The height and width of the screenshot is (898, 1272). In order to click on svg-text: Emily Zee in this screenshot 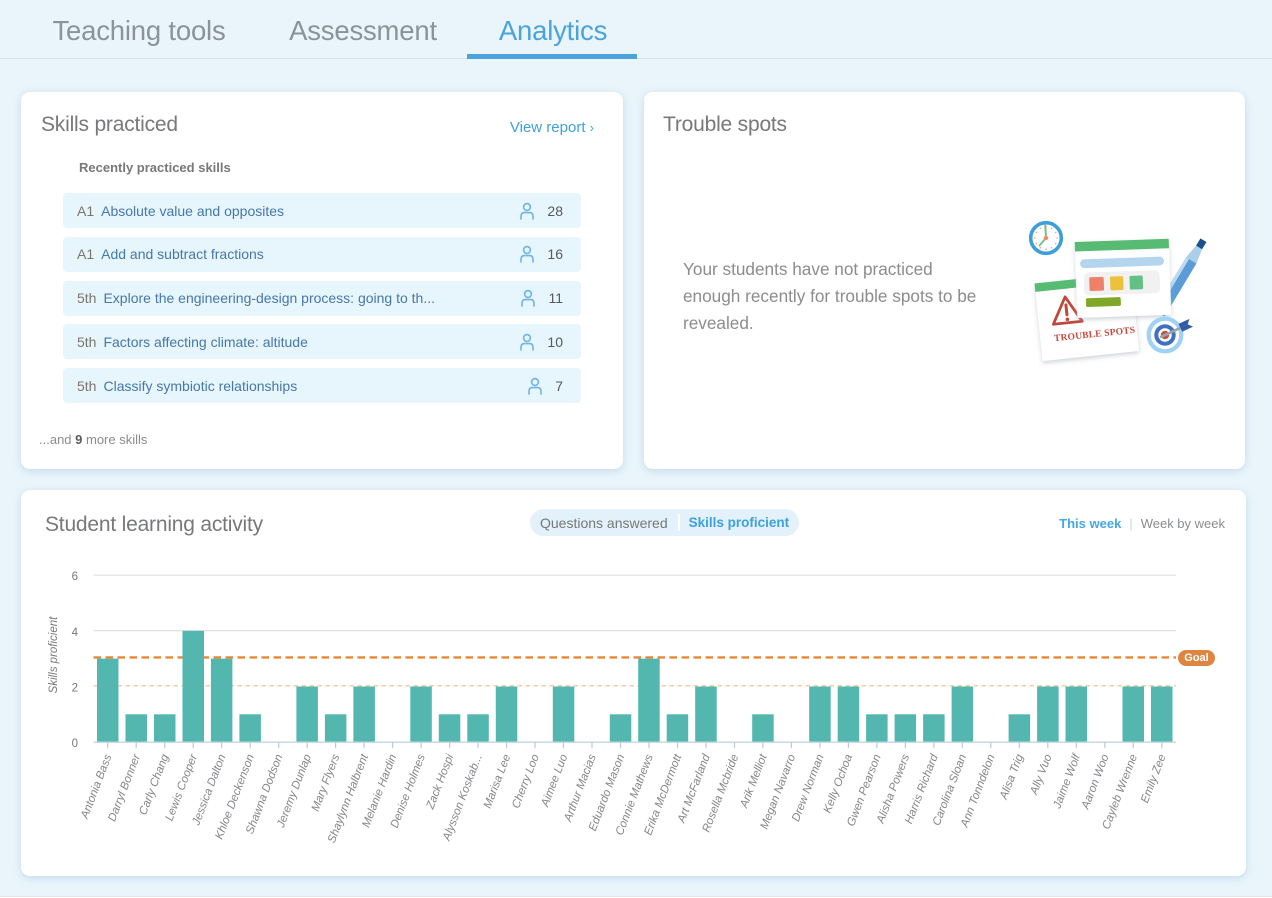, I will do `click(1154, 779)`.